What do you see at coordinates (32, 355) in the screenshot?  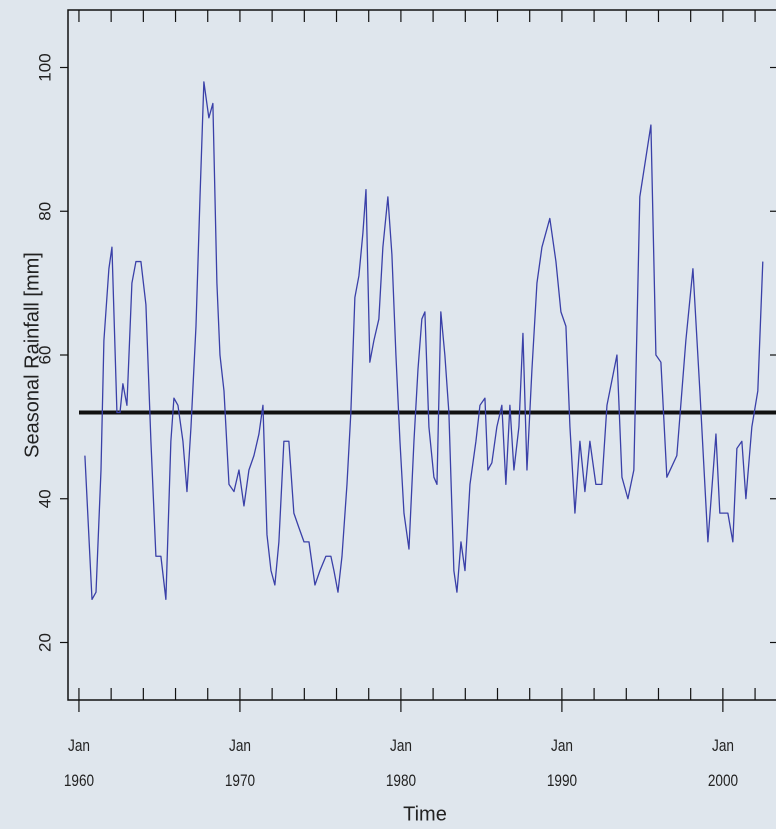 I see `y-axis-label: Seasonal Rainfall [mm]` at bounding box center [32, 355].